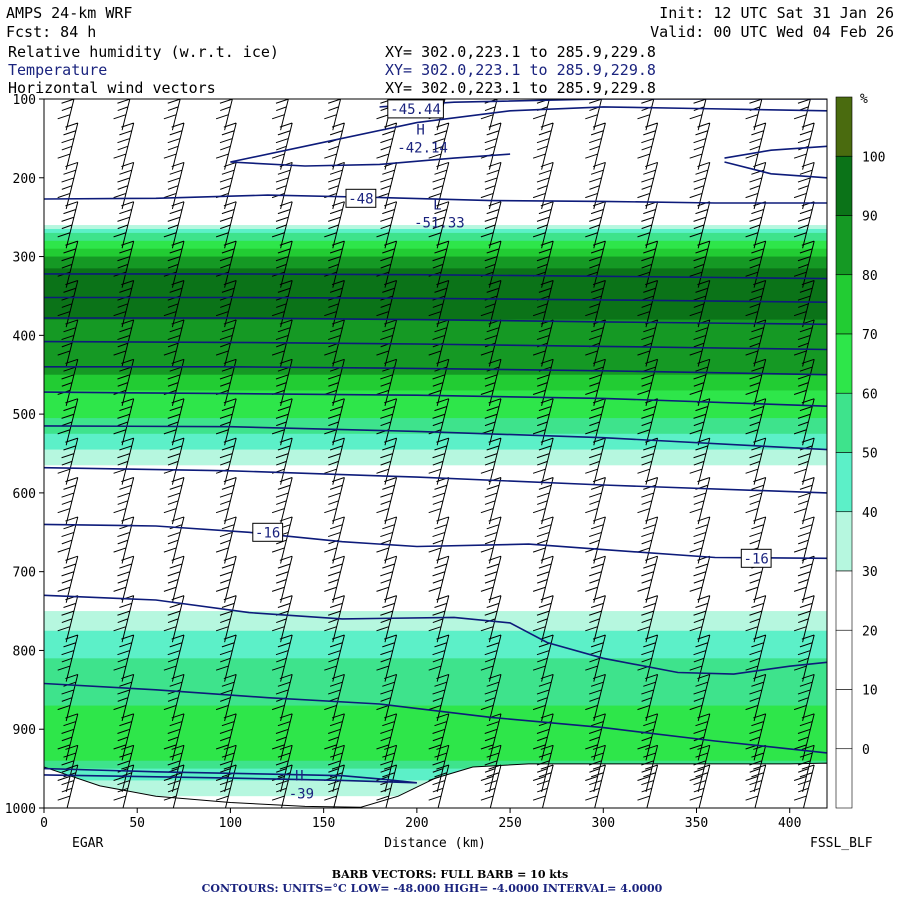 The width and height of the screenshot is (900, 900). I want to click on extremum-h: H -39, so click(301, 785).